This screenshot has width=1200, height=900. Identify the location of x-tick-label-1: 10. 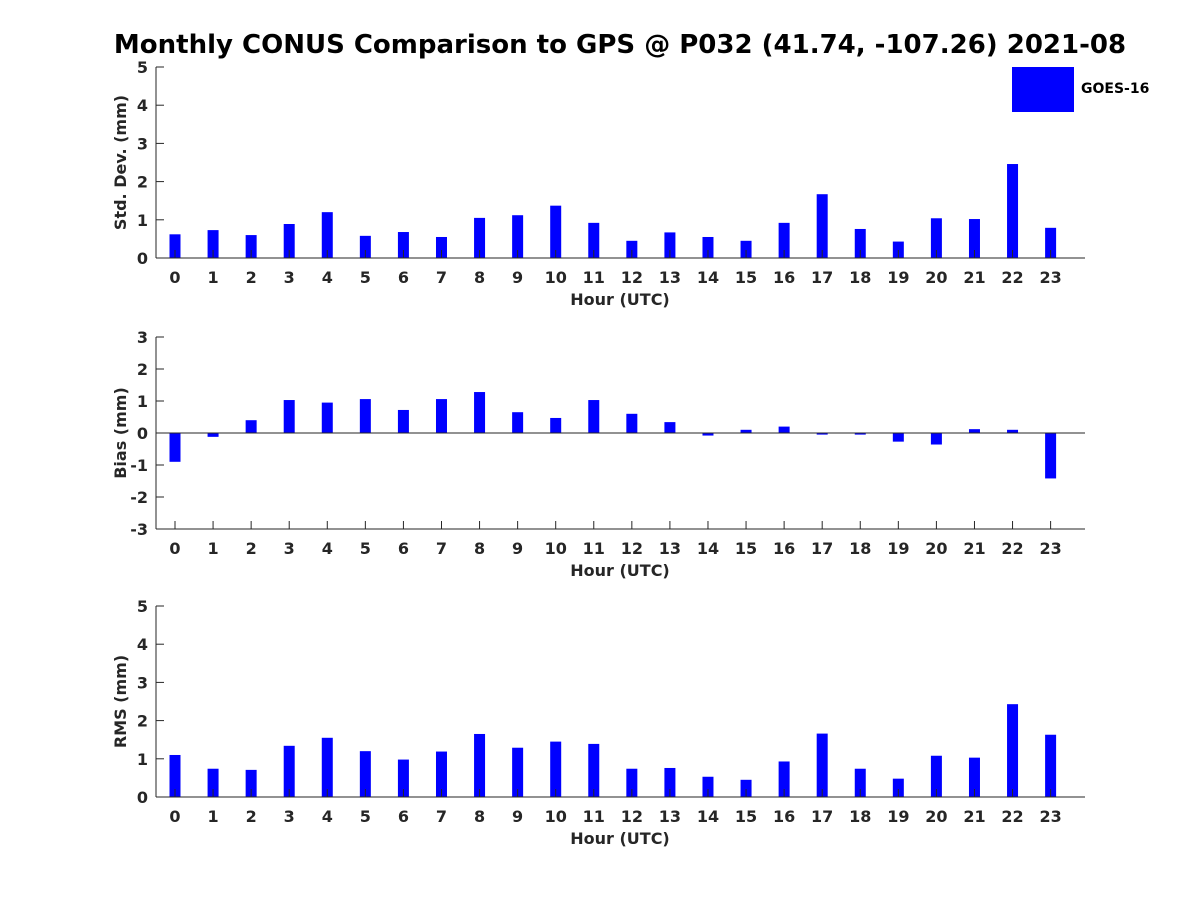
(556, 277).